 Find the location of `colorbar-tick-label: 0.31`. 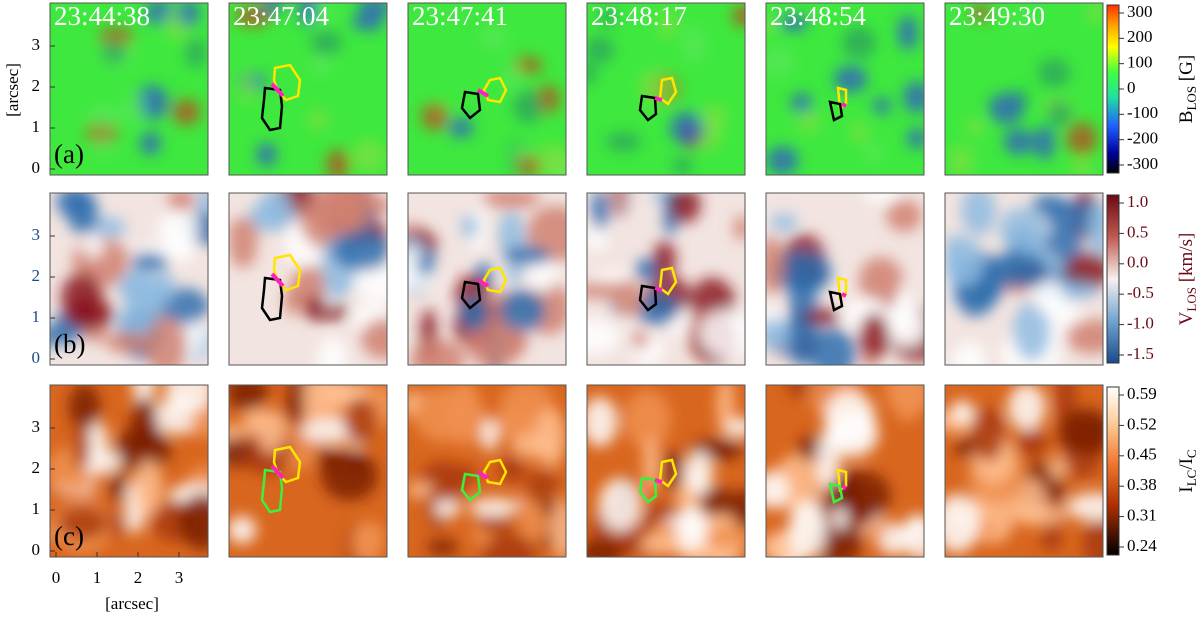

colorbar-tick-label: 0.31 is located at coordinates (1142, 515).